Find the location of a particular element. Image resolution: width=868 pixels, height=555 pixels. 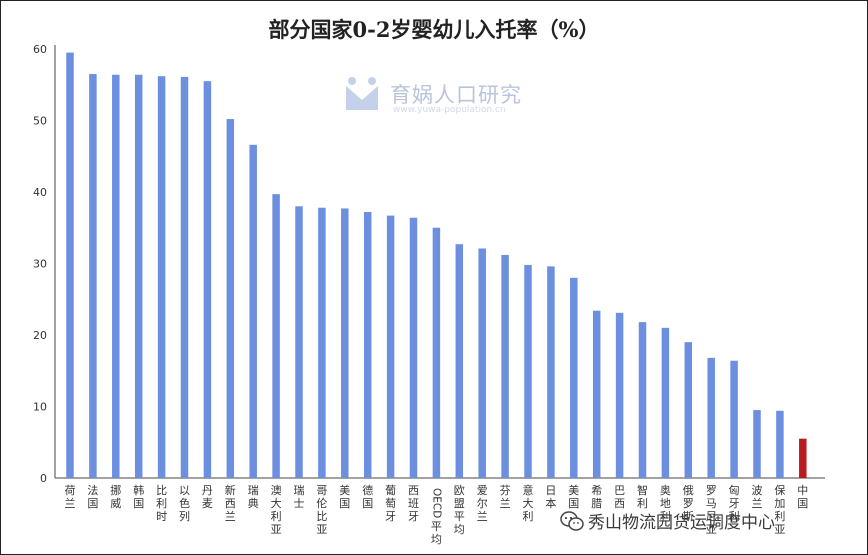

x-tick-label: 德国 is located at coordinates (367, 496).